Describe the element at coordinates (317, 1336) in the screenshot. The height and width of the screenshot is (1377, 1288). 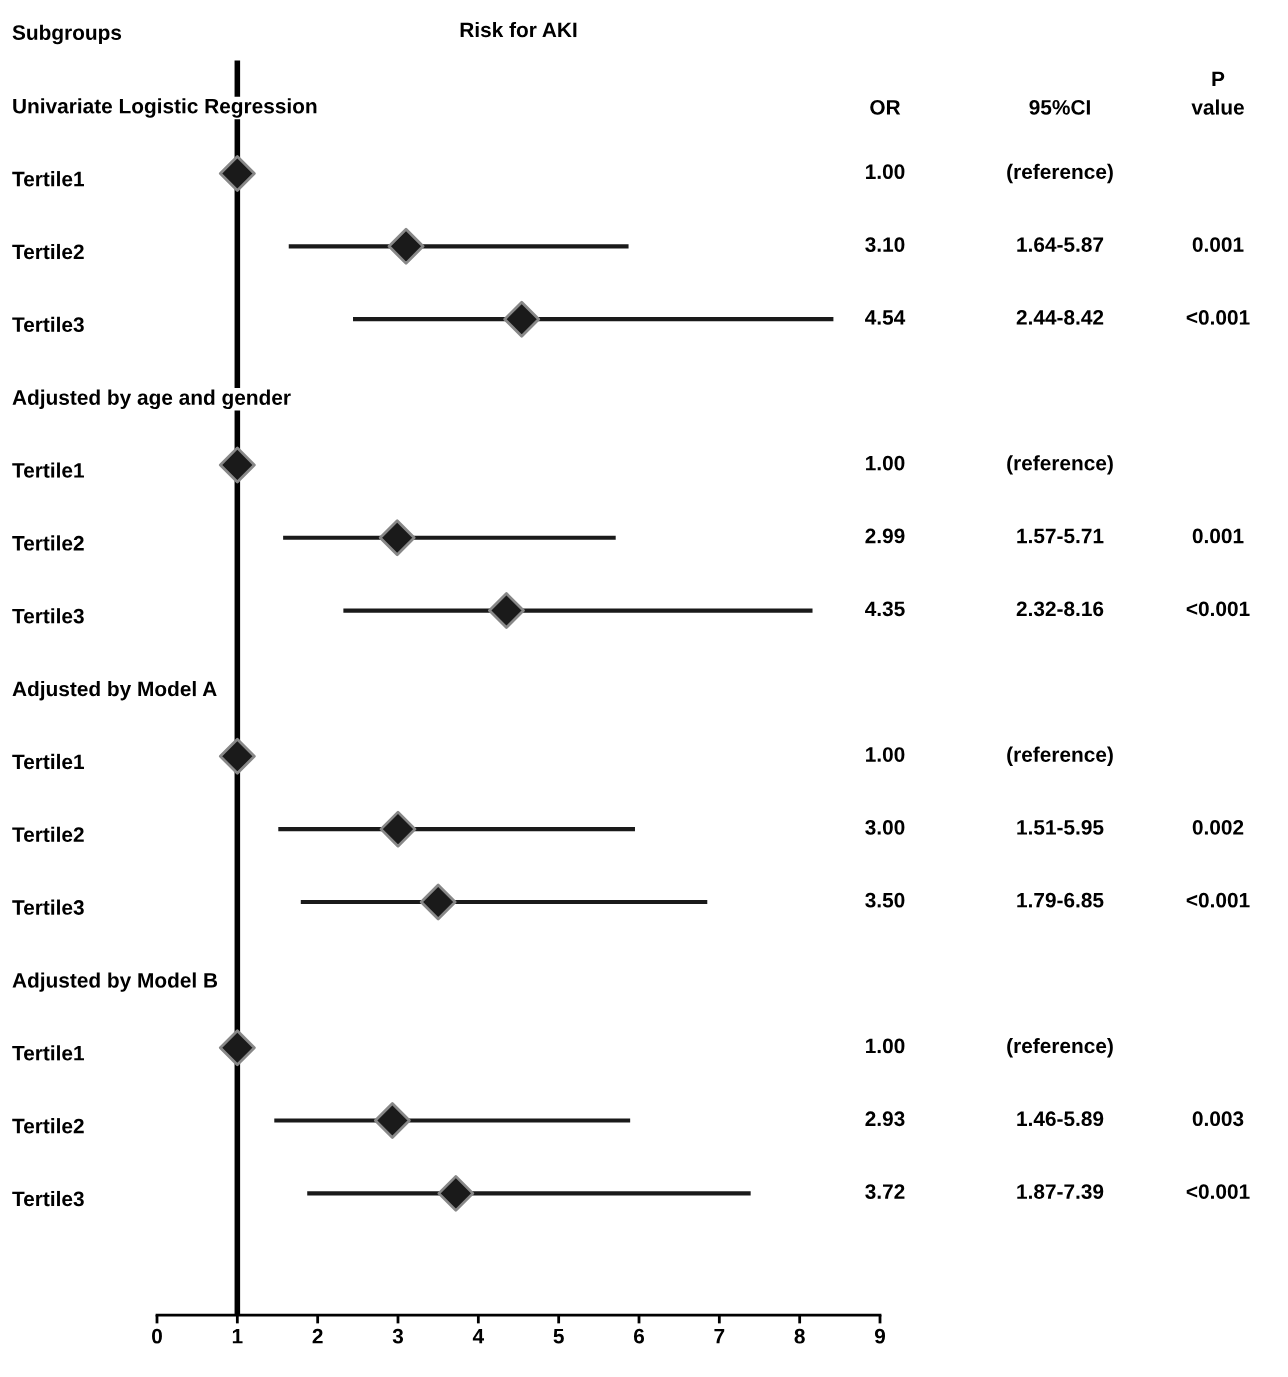
I see `x-tick-label: 2` at that location.